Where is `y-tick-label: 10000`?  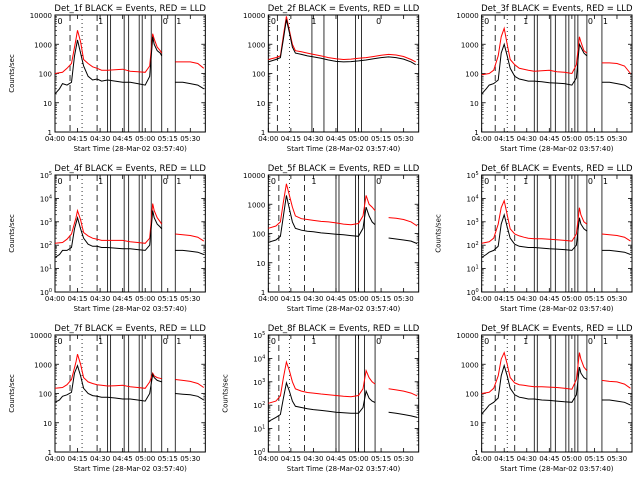 y-tick-label: 10000 is located at coordinates (41, 336).